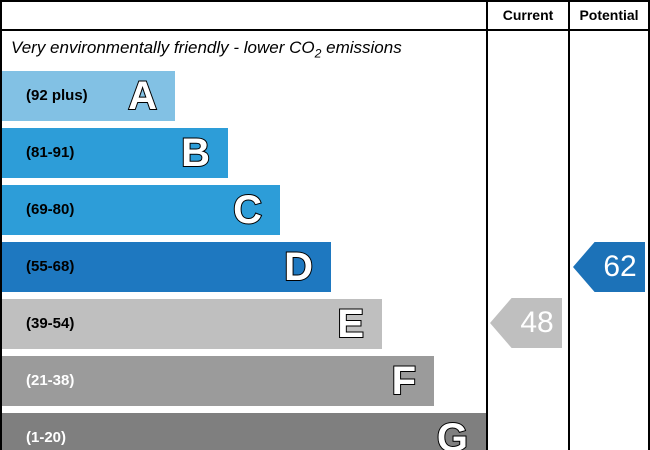 The width and height of the screenshot is (650, 450). Describe the element at coordinates (115, 153) in the screenshot. I see `band-b-bar: (81-91) B` at that location.